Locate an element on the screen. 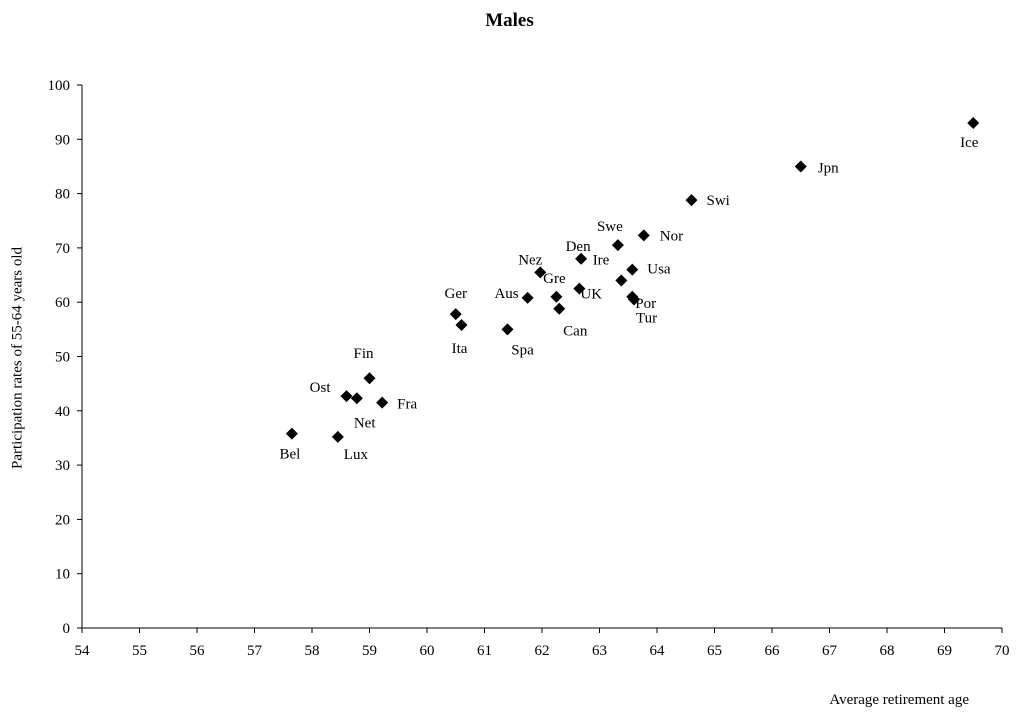  x-tick-label: 67 is located at coordinates (830, 651).